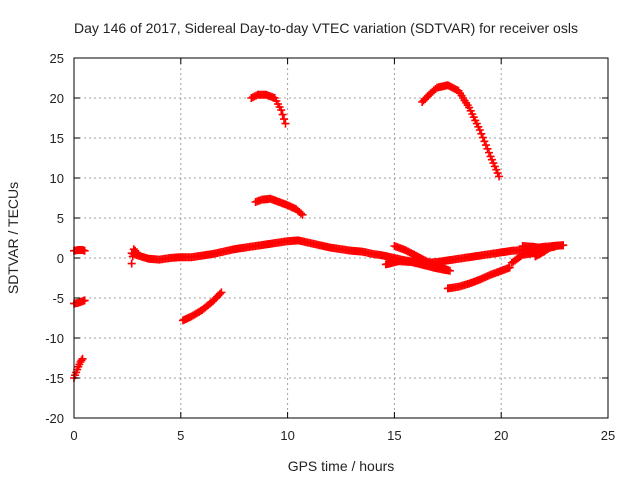 This screenshot has height=480, width=640. What do you see at coordinates (58, 298) in the screenshot?
I see `y-tick-label: -5` at bounding box center [58, 298].